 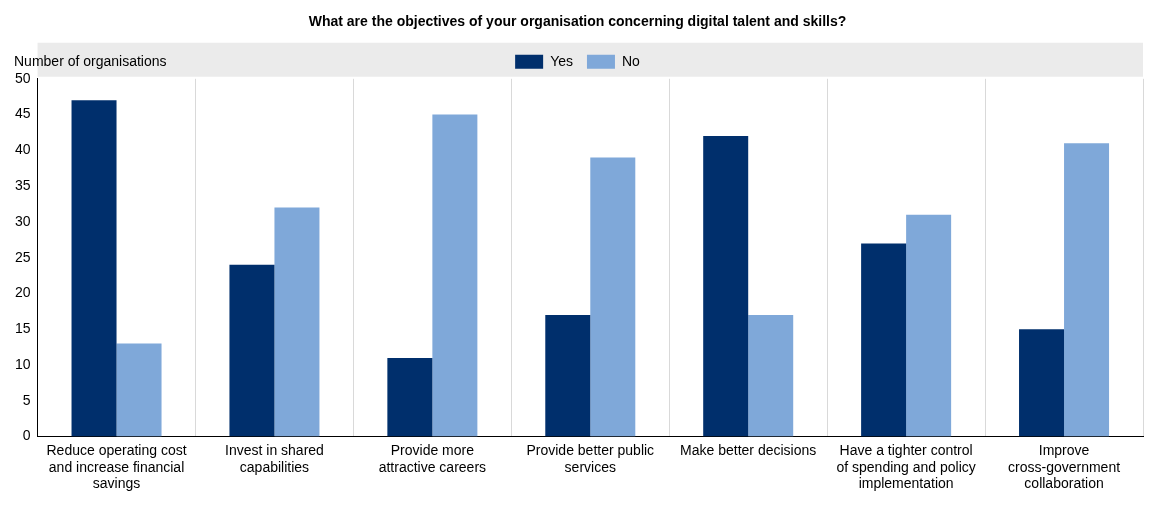 What do you see at coordinates (22, 77) in the screenshot?
I see `y-tick-label: 50` at bounding box center [22, 77].